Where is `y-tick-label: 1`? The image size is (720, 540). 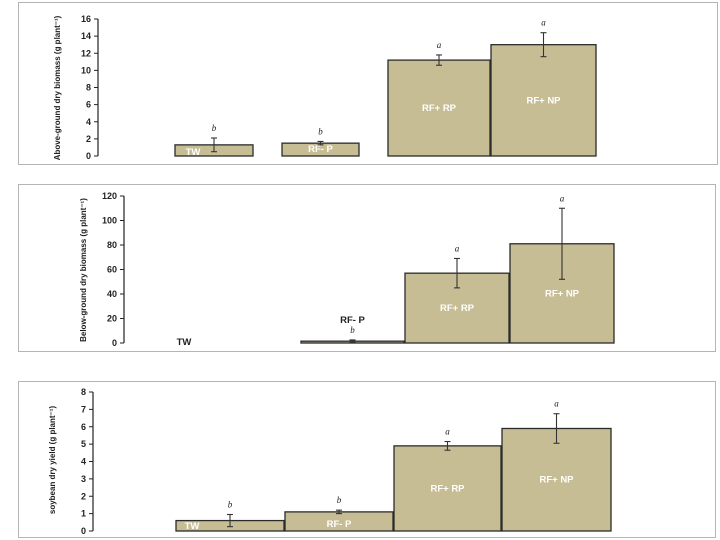
y-tick-label: 1 is located at coordinates (83, 514).